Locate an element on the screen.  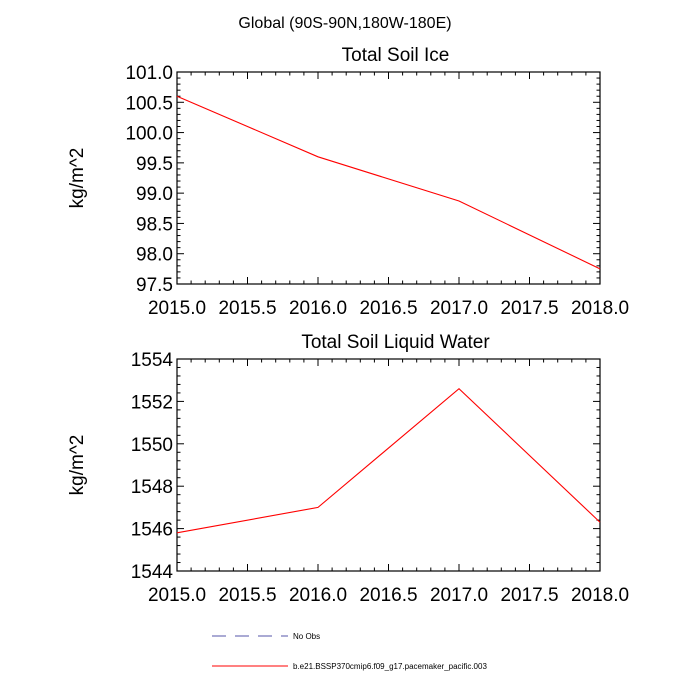
y-tick-label: 1544 is located at coordinates (152, 572).